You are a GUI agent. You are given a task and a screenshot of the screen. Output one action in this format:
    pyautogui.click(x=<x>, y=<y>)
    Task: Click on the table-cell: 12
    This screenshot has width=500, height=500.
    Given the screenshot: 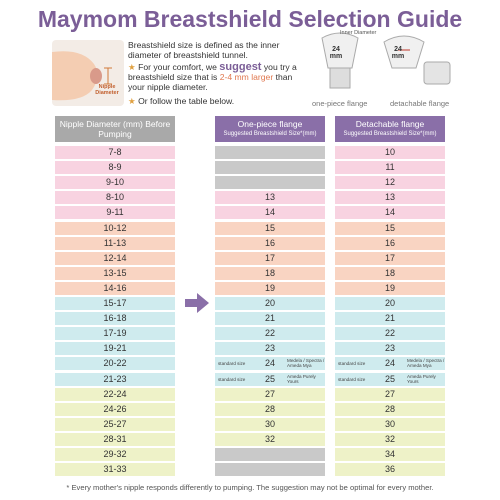 What is the action you would take?
    pyautogui.click(x=390, y=183)
    